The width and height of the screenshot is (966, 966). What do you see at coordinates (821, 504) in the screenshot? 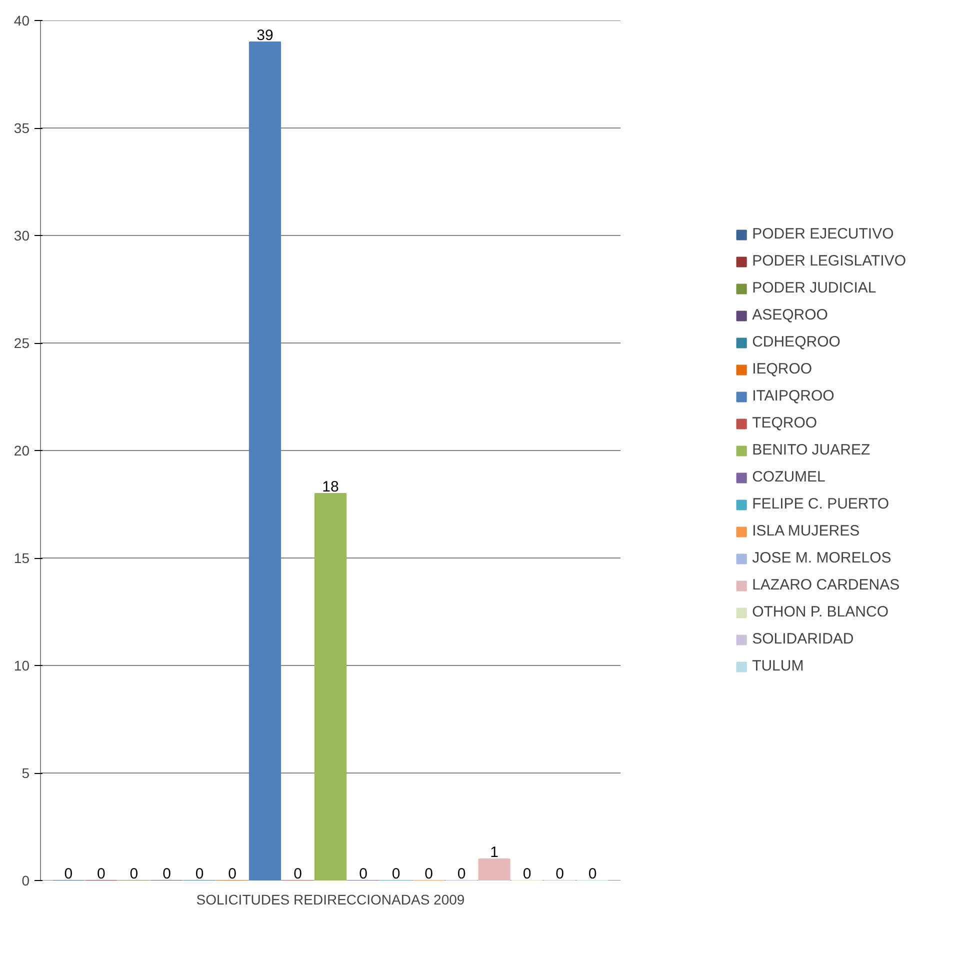
I see `legend-label: FELIPE C. PUERTO` at bounding box center [821, 504].